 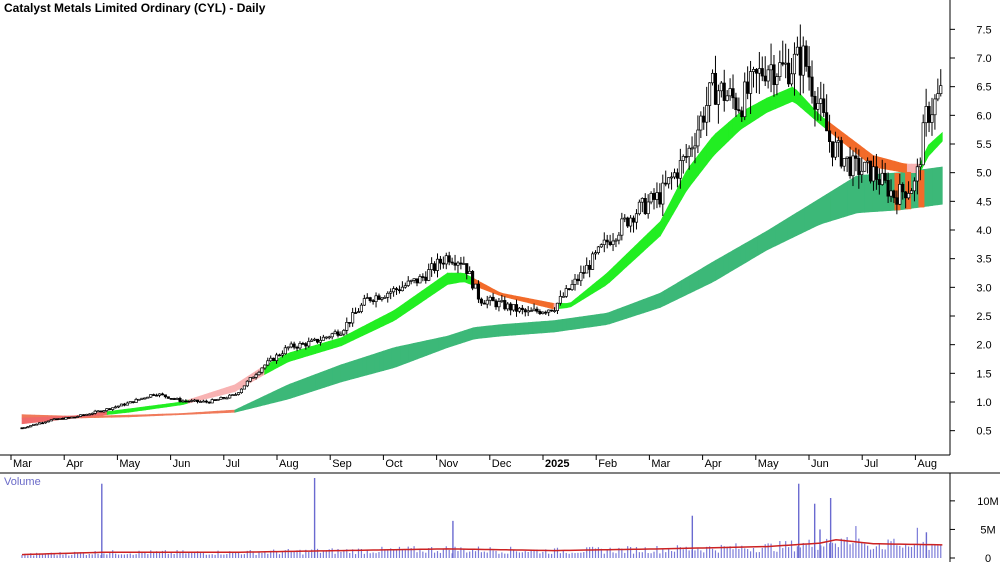 I want to click on date-tick-label: Jul, so click(x=871, y=464).